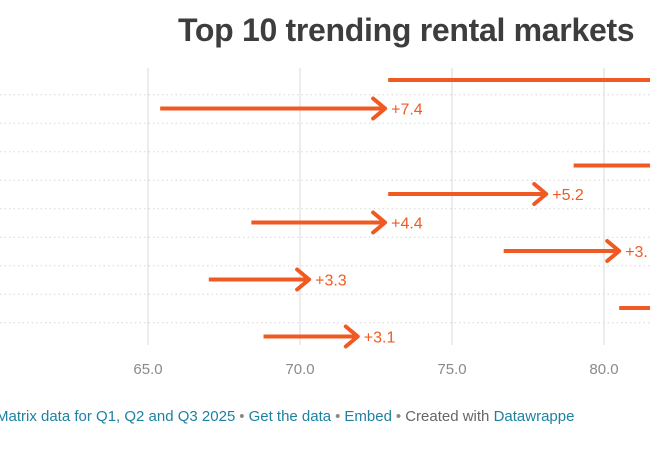 This screenshot has height=450, width=650. Describe the element at coordinates (406, 30) in the screenshot. I see `chart-title: Top 10 trending rental markets` at that location.